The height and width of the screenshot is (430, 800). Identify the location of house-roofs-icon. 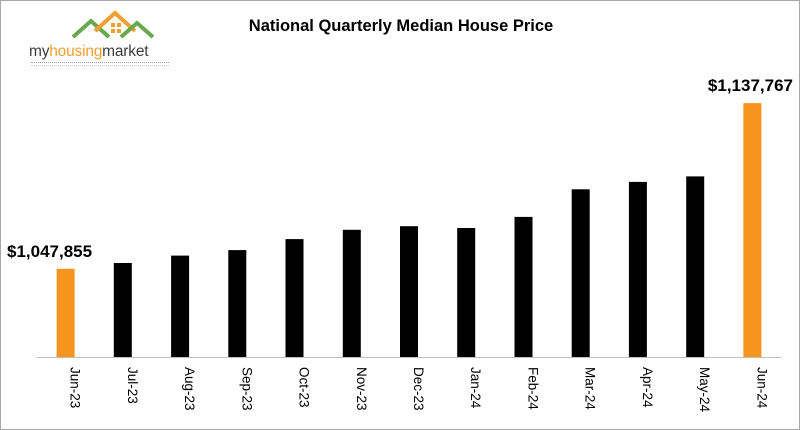
(113, 24).